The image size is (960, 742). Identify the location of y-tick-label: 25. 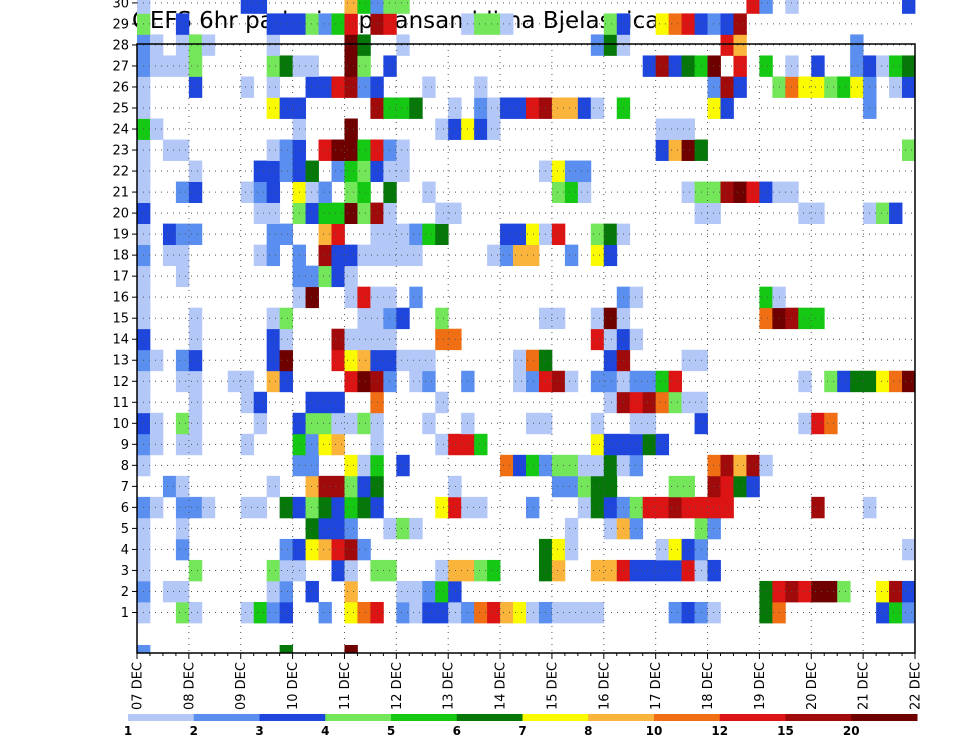
(120, 109).